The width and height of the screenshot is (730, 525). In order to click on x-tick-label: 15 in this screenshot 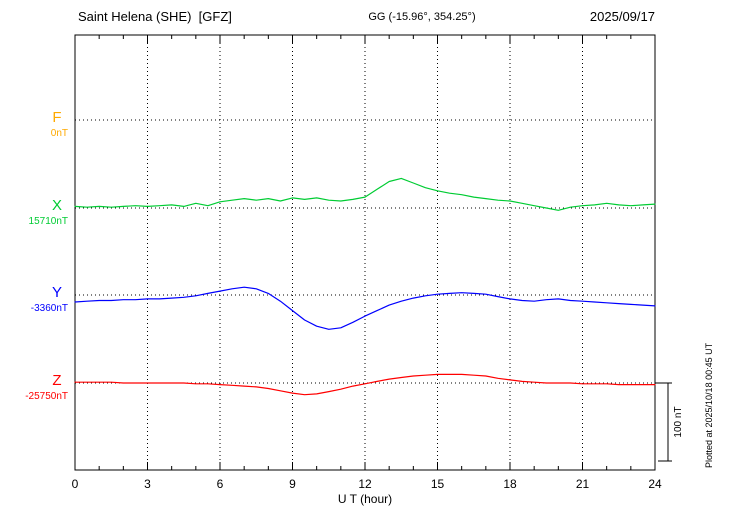, I will do `click(438, 484)`.